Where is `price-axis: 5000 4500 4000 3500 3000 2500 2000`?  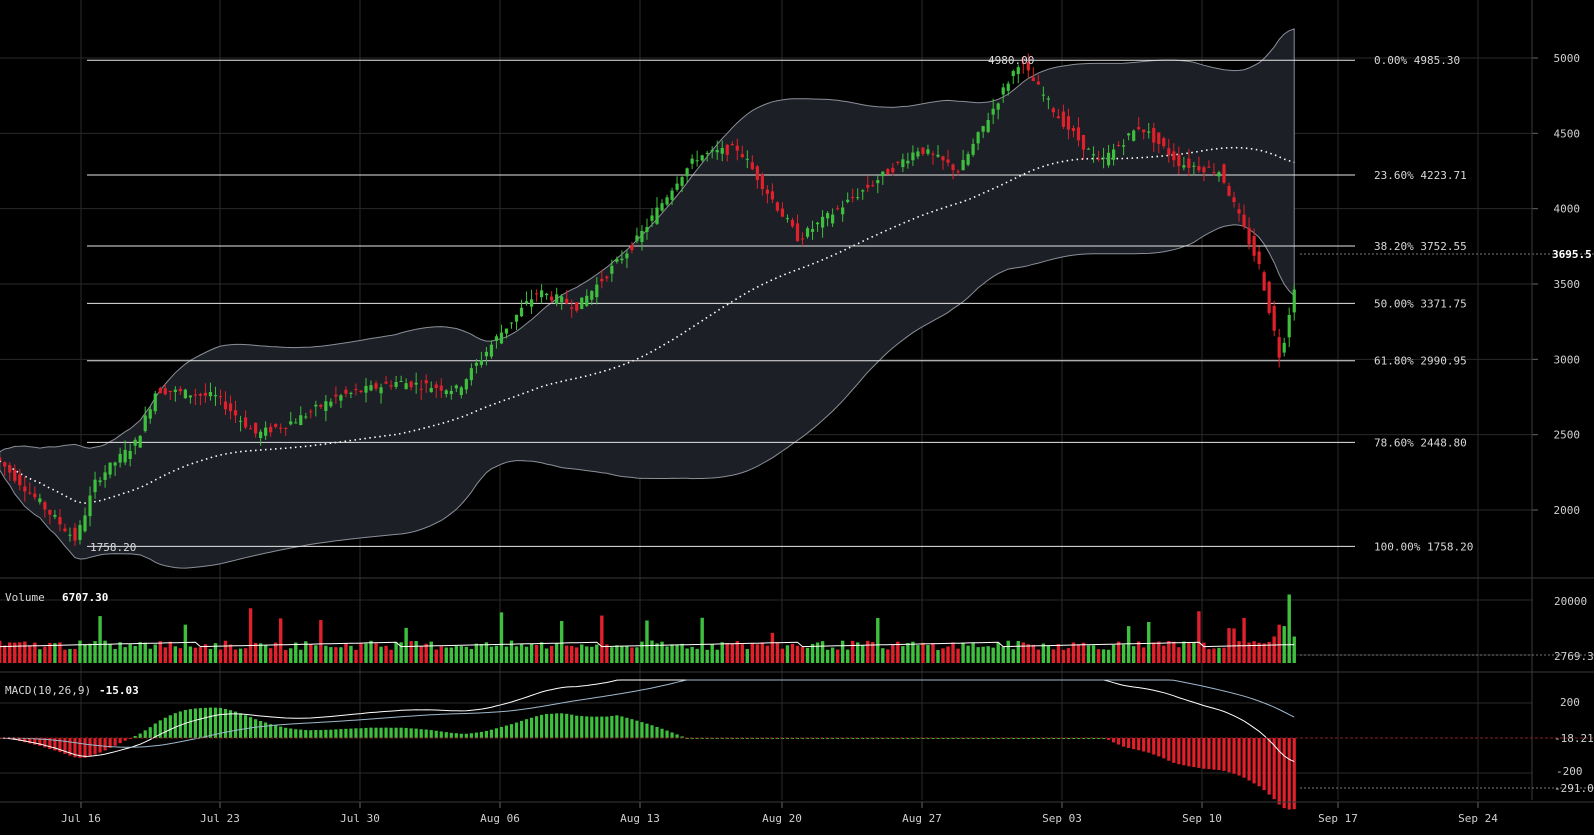 price-axis: 5000 4500 4000 3500 3000 2500 2000 is located at coordinates (1556, 284).